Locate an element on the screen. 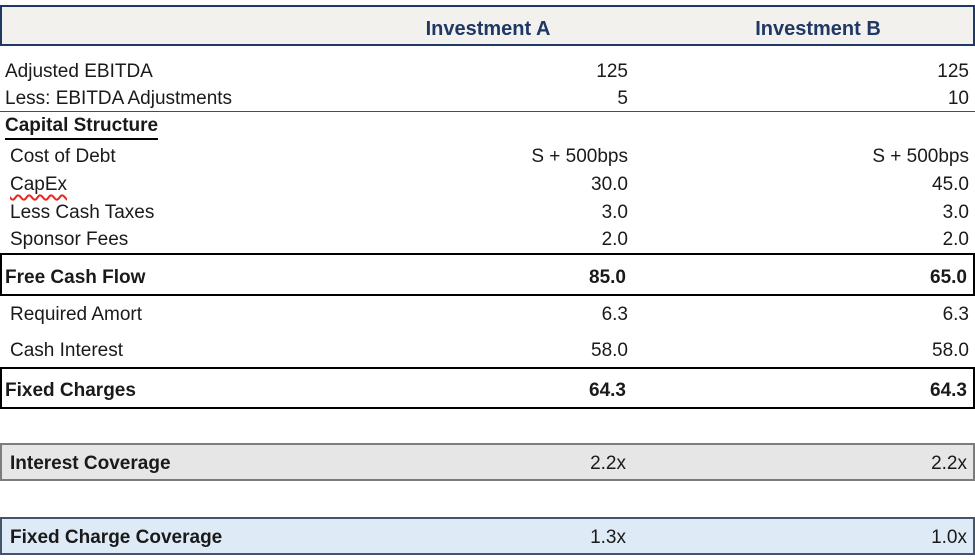 This screenshot has height=560, width=975. cell-value-b: 2.0 is located at coordinates (955, 239).